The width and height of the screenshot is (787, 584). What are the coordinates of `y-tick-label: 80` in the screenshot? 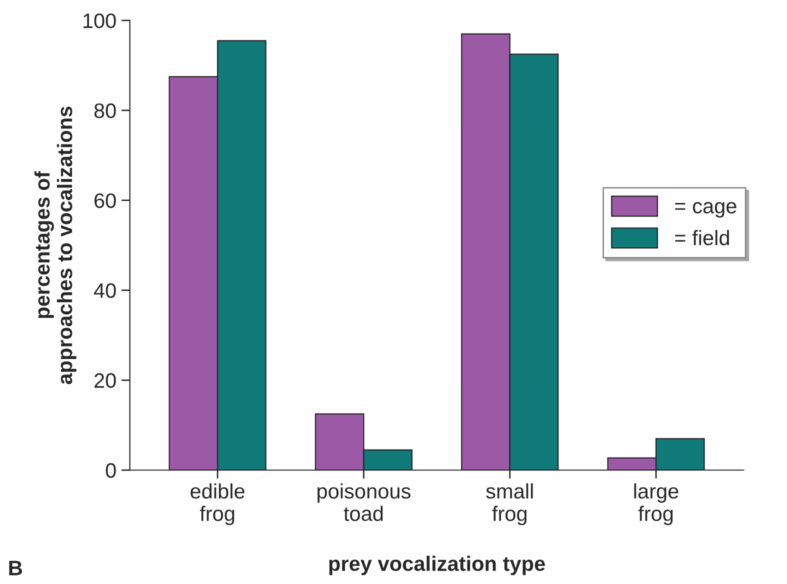 It's located at (105, 110).